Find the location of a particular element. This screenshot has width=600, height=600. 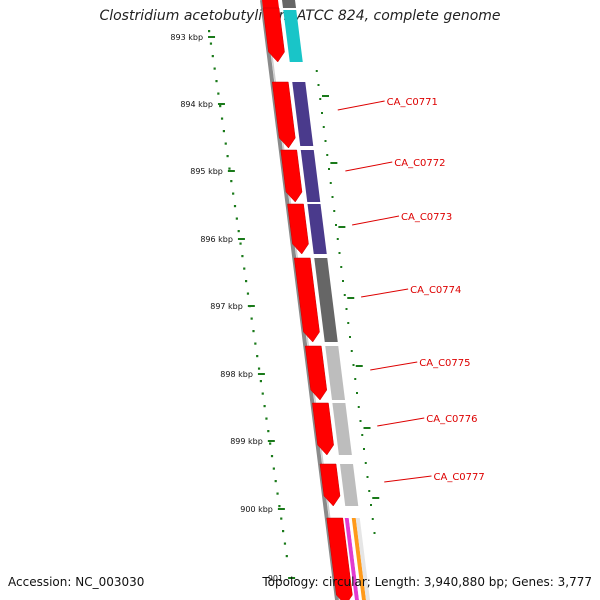

gene-label: CA_C0777 is located at coordinates (459, 477).